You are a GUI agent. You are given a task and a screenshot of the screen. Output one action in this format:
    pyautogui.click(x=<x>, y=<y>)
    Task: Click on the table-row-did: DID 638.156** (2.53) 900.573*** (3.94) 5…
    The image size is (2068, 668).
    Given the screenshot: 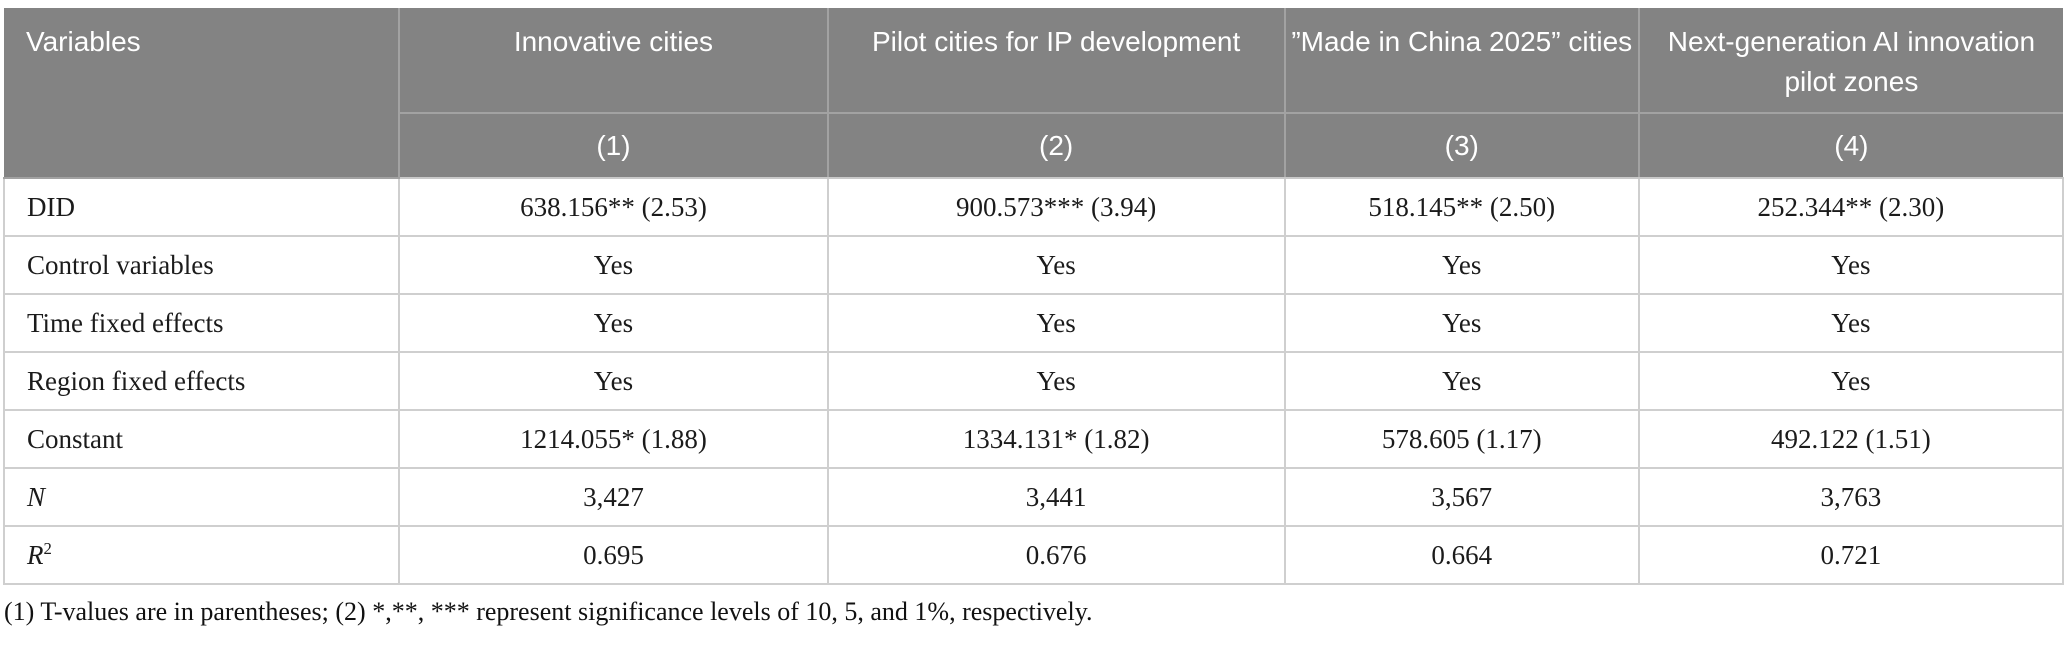 What is the action you would take?
    pyautogui.click(x=1033, y=207)
    